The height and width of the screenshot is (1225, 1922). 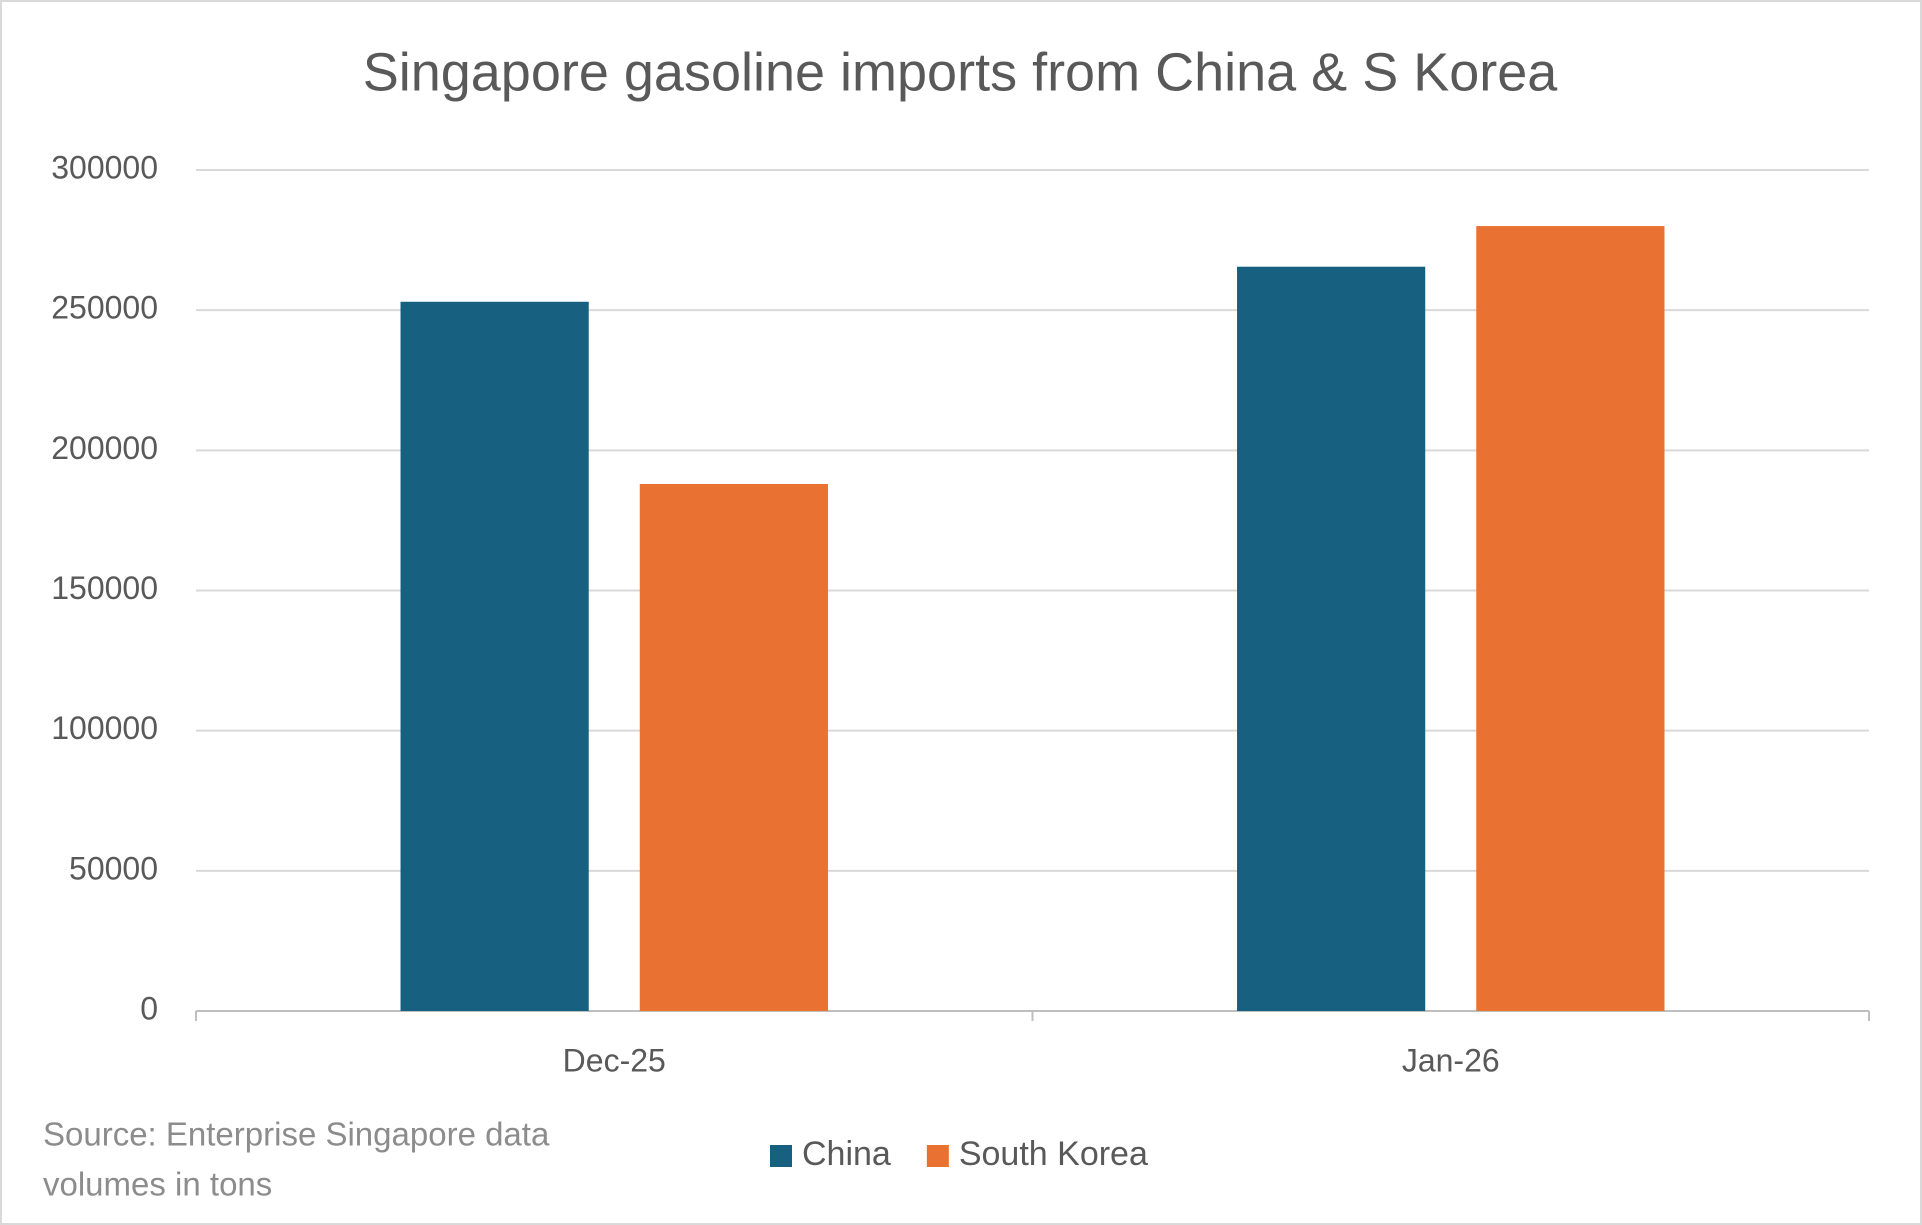 What do you see at coordinates (1053, 1154) in the screenshot?
I see `legend-label: South Korea` at bounding box center [1053, 1154].